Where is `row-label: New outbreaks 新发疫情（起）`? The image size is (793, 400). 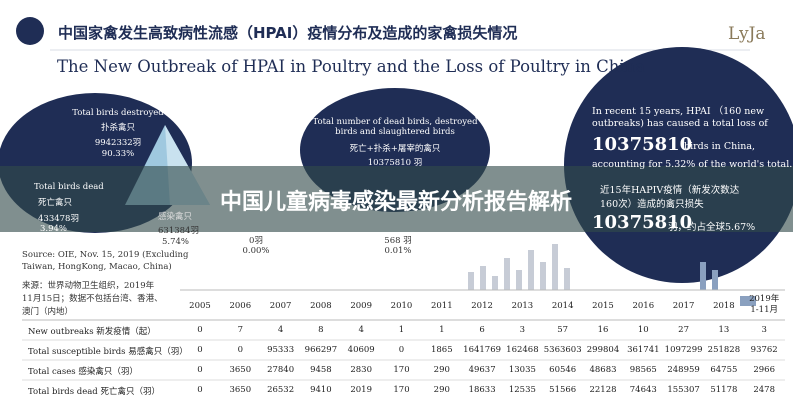
row-label: New outbreaks 新发疫情（起） is located at coordinates (92, 332).